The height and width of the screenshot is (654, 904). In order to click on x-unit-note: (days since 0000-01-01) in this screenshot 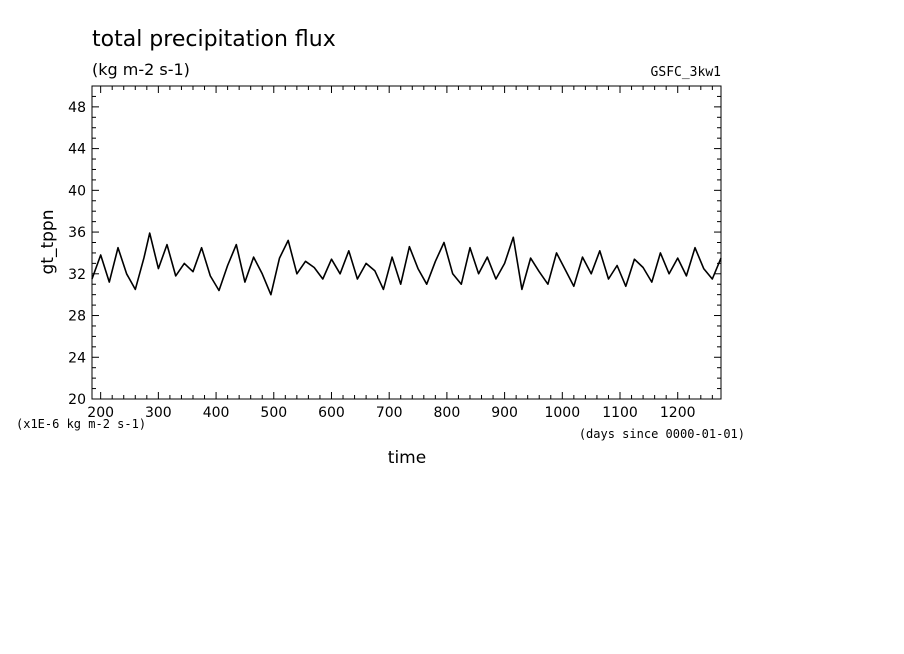, I will do `click(662, 434)`.